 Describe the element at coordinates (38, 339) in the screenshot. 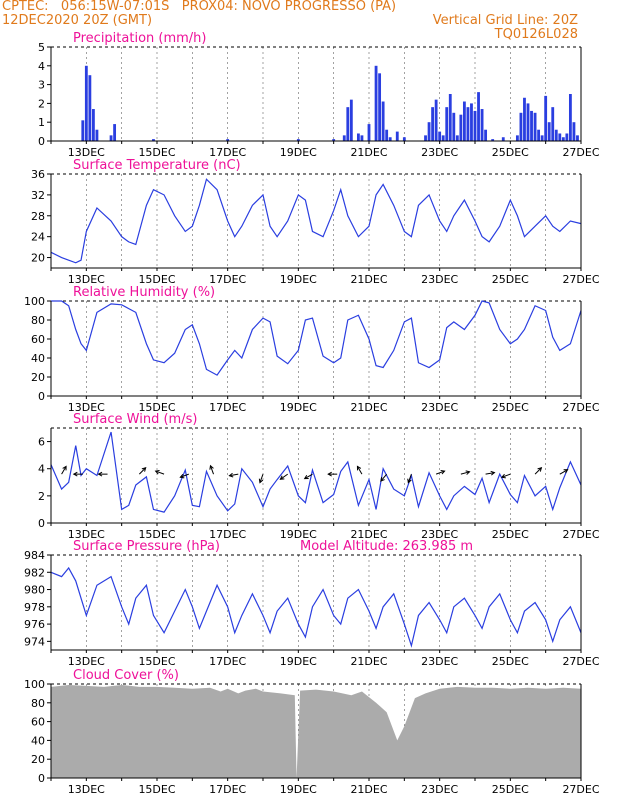

I see `humidity-ytick-label: 60` at that location.